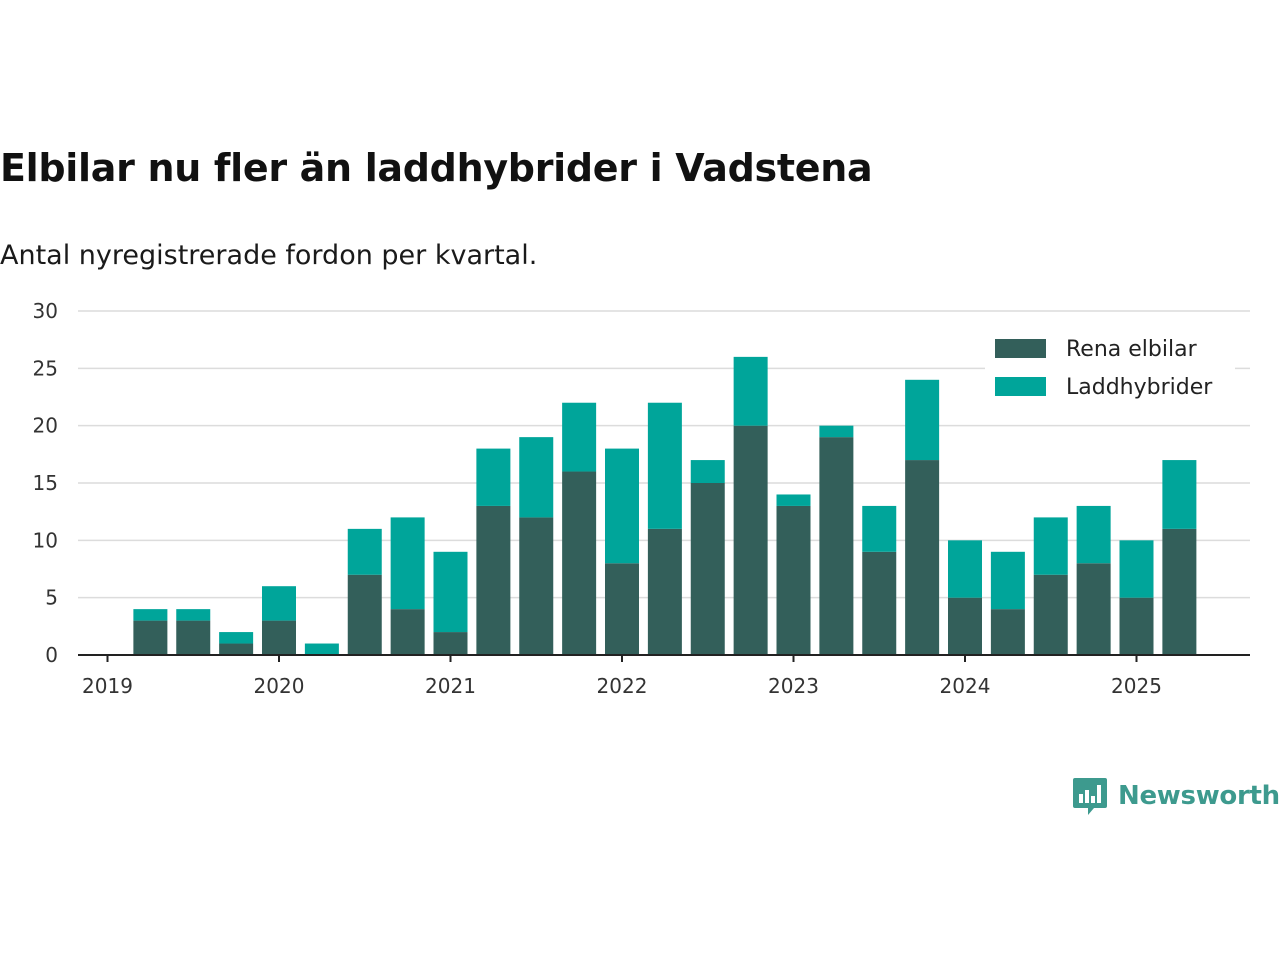  Describe the element at coordinates (45, 483) in the screenshot. I see `y-tick-label: 15` at that location.